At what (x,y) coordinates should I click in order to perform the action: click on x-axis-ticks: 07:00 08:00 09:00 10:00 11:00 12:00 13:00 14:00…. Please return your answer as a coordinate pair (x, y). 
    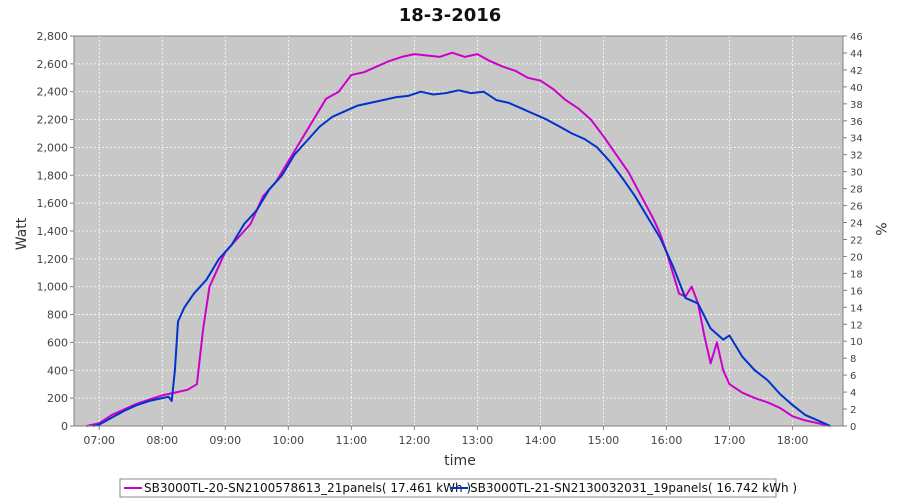
    Looking at the image, I should click on (445, 436).